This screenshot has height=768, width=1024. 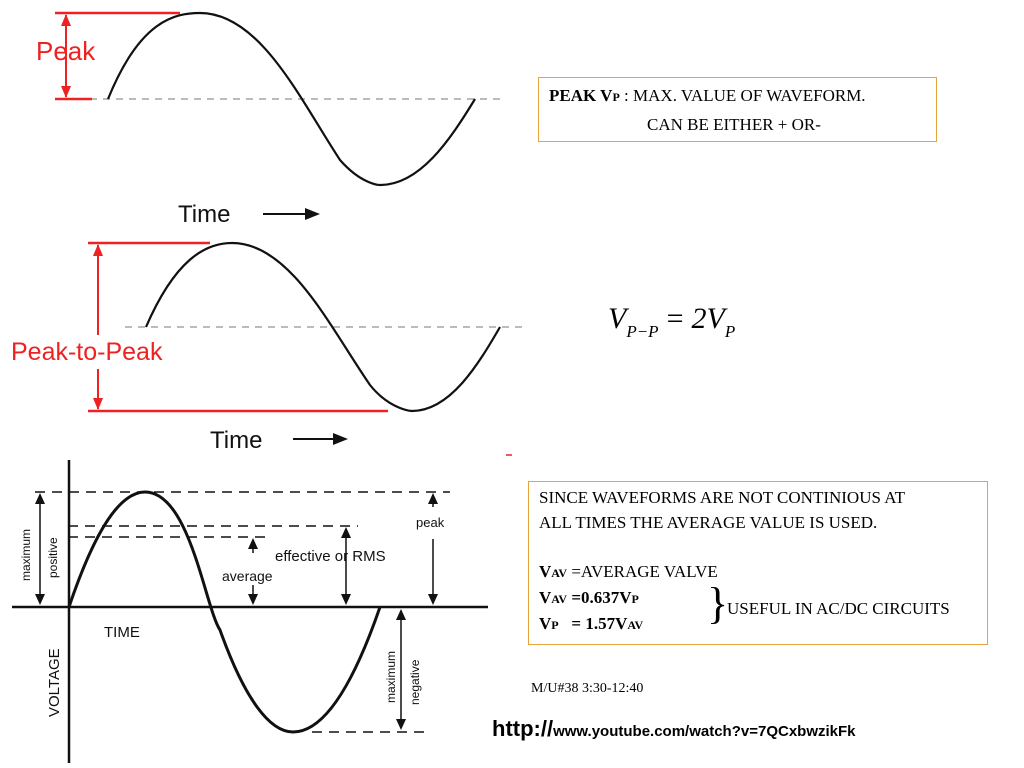 I want to click on avg-f1-sub: AV, so click(x=559, y=573).